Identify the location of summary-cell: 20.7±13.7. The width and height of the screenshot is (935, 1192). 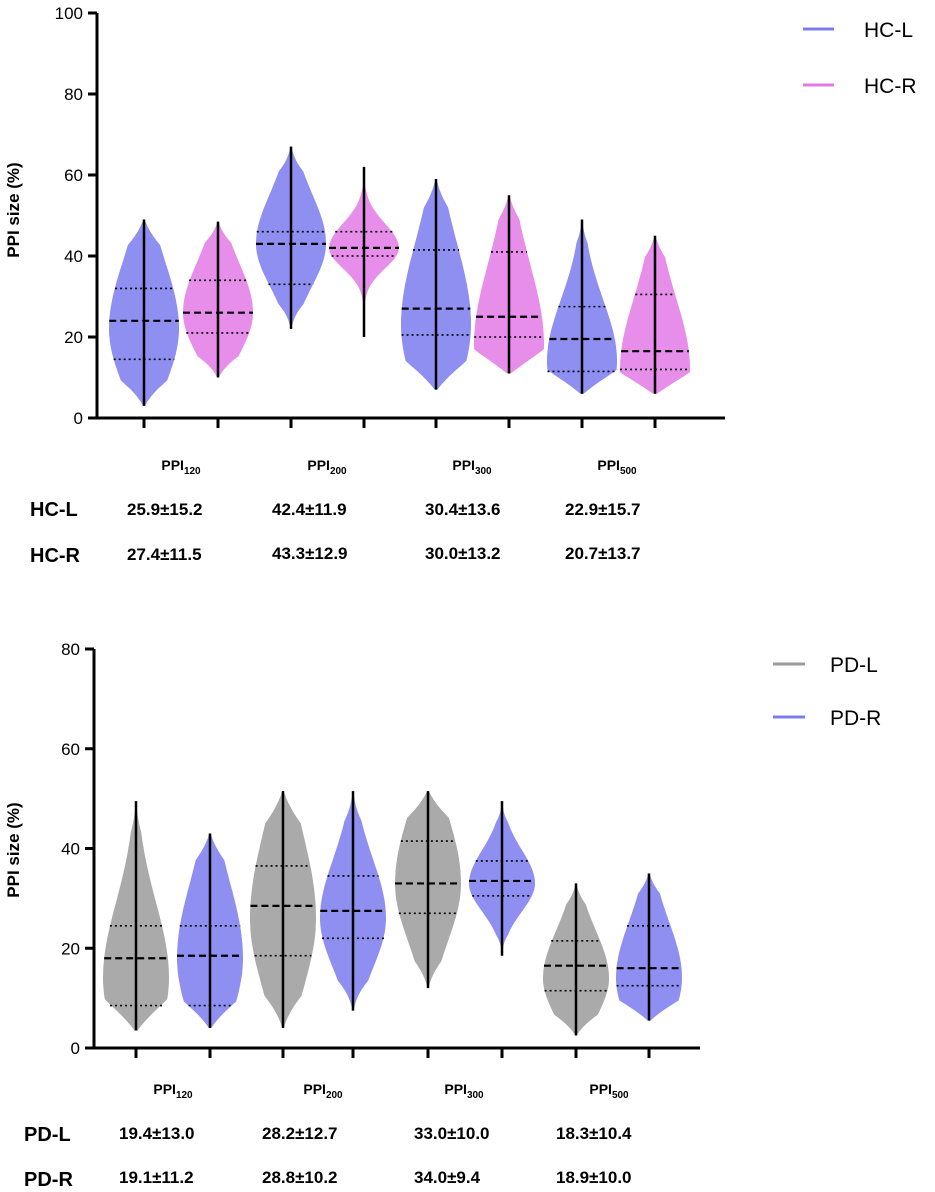
(603, 553).